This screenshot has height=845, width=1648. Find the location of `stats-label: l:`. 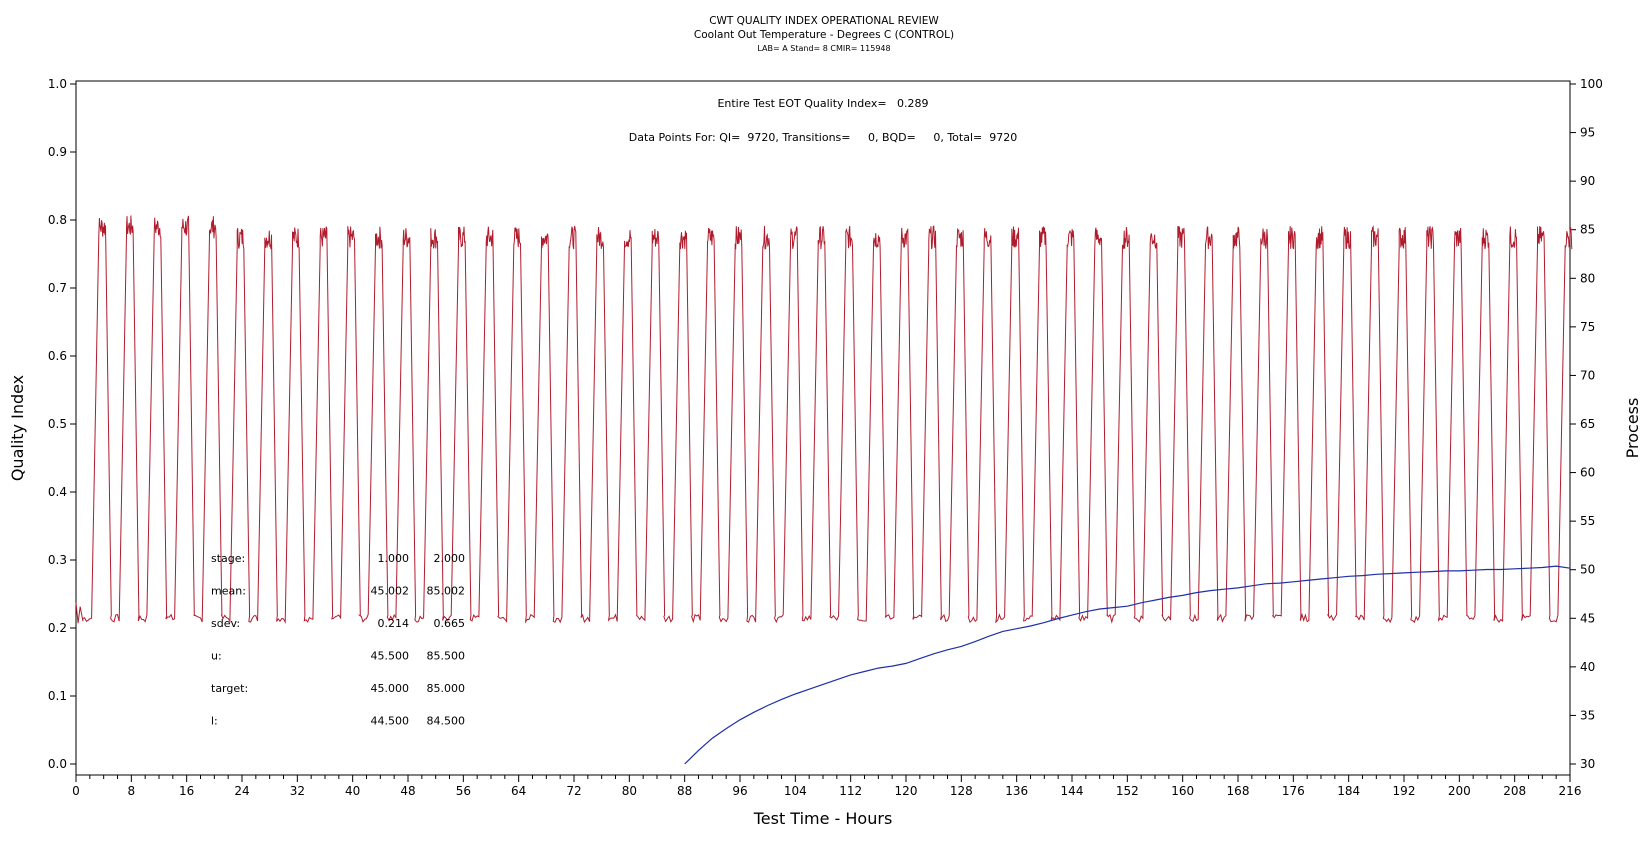

stats-label: l: is located at coordinates (214, 721).